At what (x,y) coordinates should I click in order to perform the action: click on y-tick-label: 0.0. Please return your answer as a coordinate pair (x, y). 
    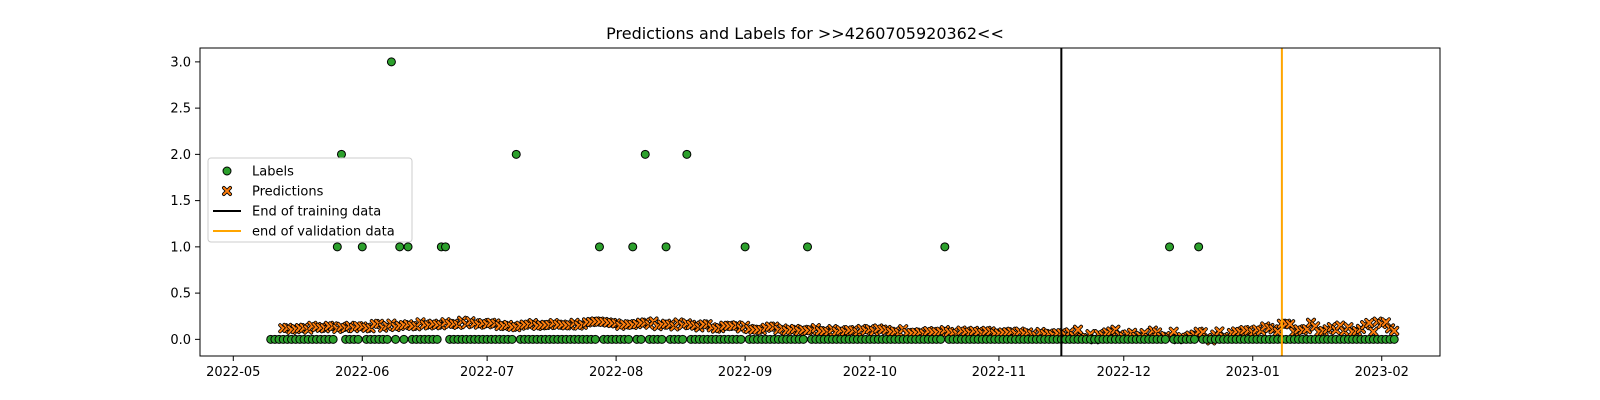
    Looking at the image, I should click on (180, 340).